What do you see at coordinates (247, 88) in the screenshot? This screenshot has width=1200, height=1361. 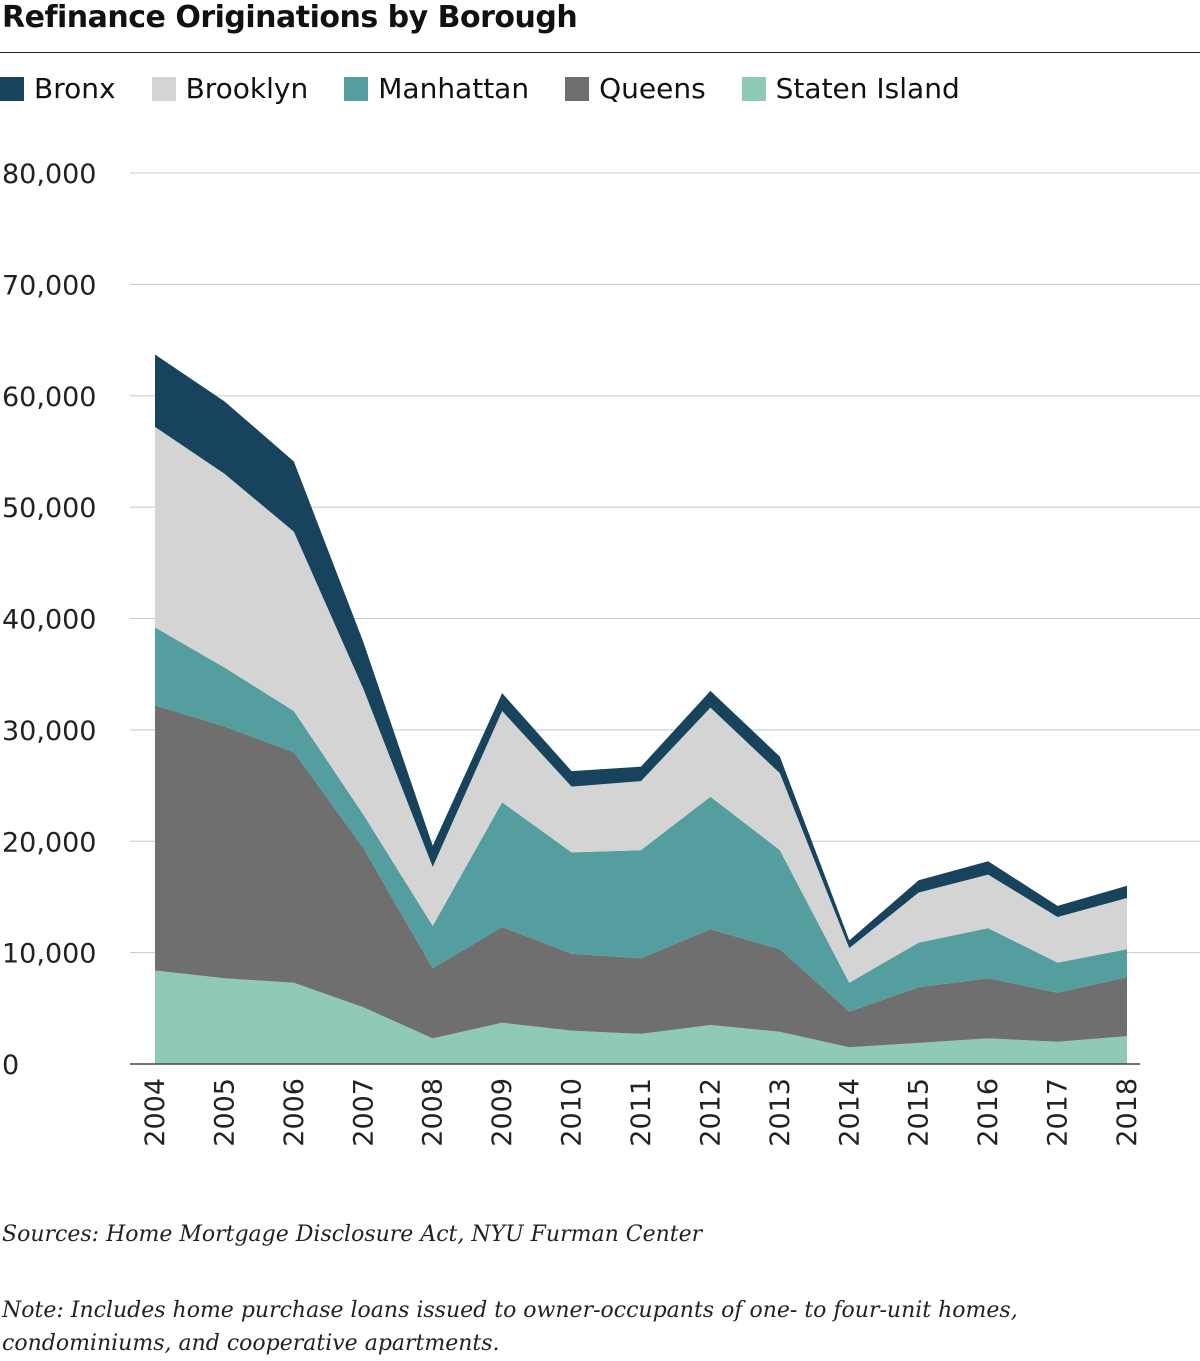 I see `legend-label-brooklyn: Brooklyn` at bounding box center [247, 88].